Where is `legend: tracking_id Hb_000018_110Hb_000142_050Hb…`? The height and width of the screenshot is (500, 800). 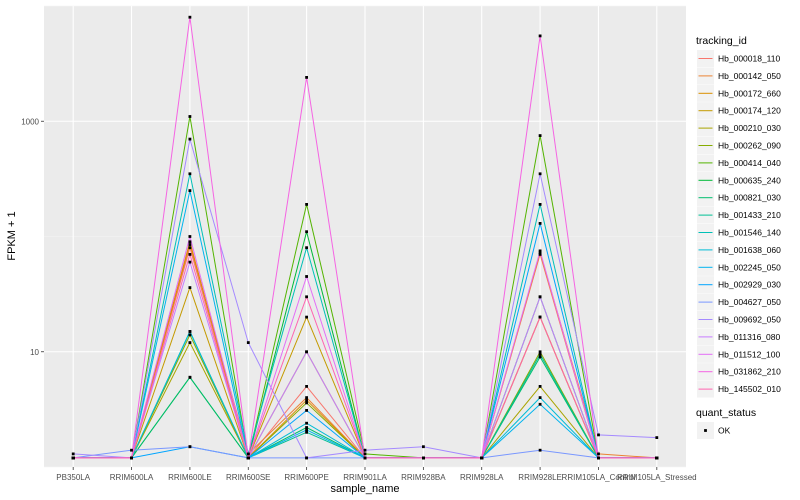
legend: tracking_id Hb_000018_110Hb_000142_050Hb… is located at coordinates (738, 237).